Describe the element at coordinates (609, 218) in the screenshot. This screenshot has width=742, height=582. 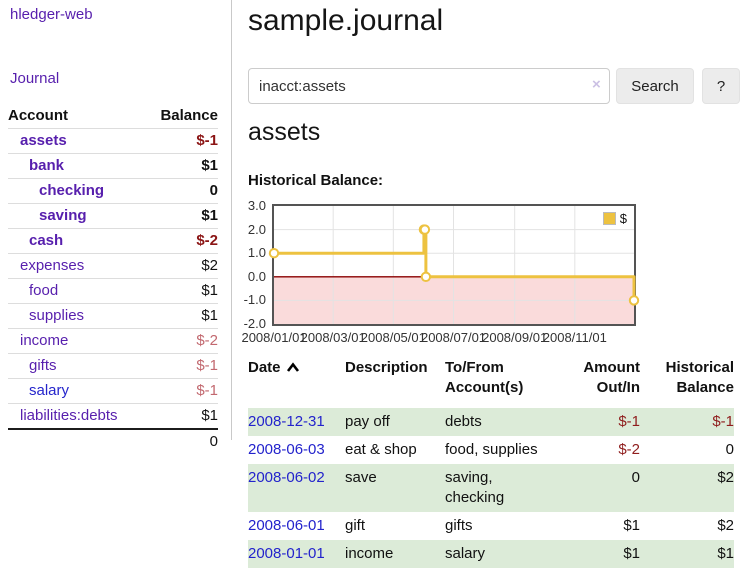
I see `legend-swatch` at that location.